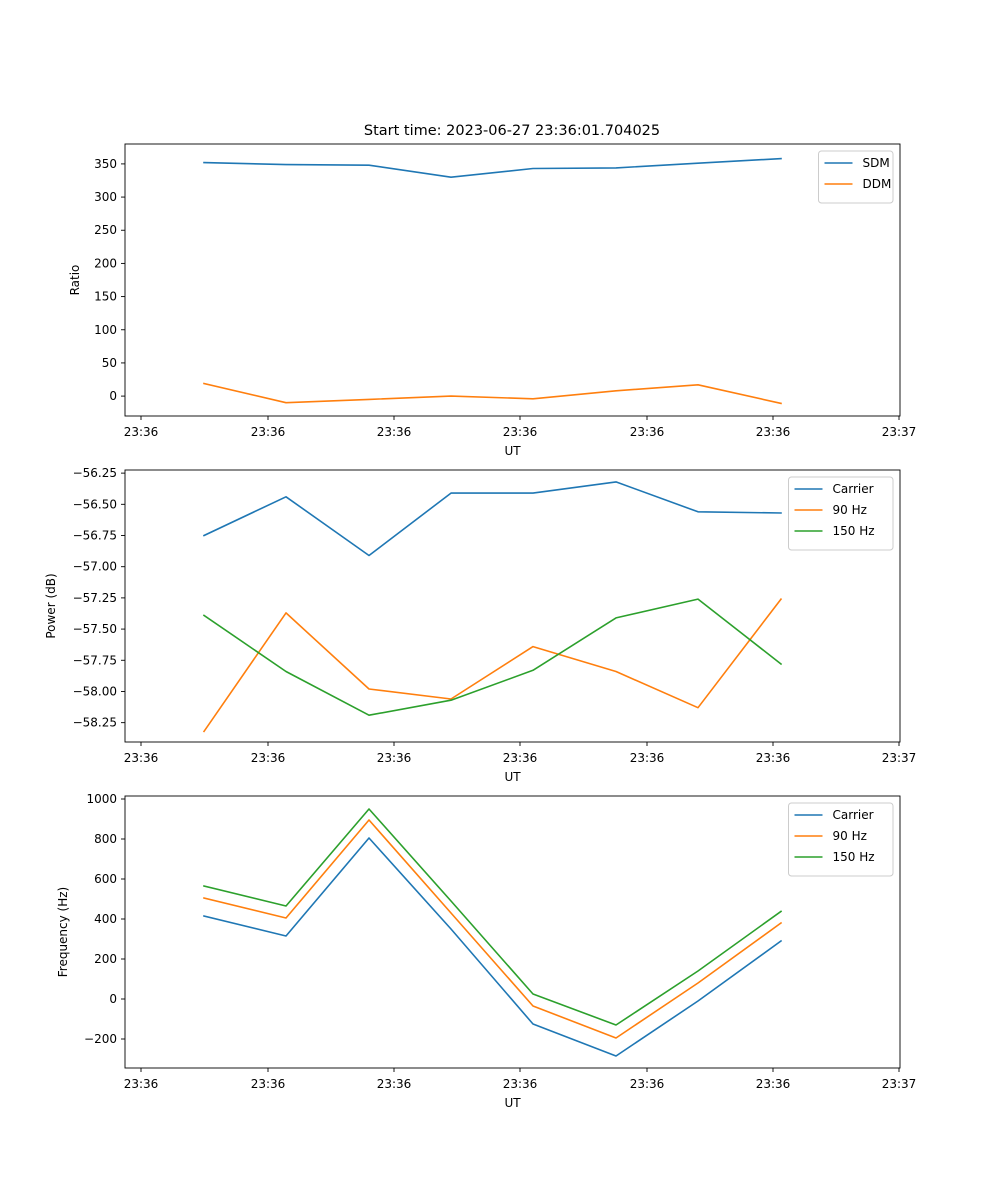 Image resolution: width=1000 pixels, height=1204 pixels. I want to click on panel-2-y-tick-label-7: −56.75, so click(95, 536).